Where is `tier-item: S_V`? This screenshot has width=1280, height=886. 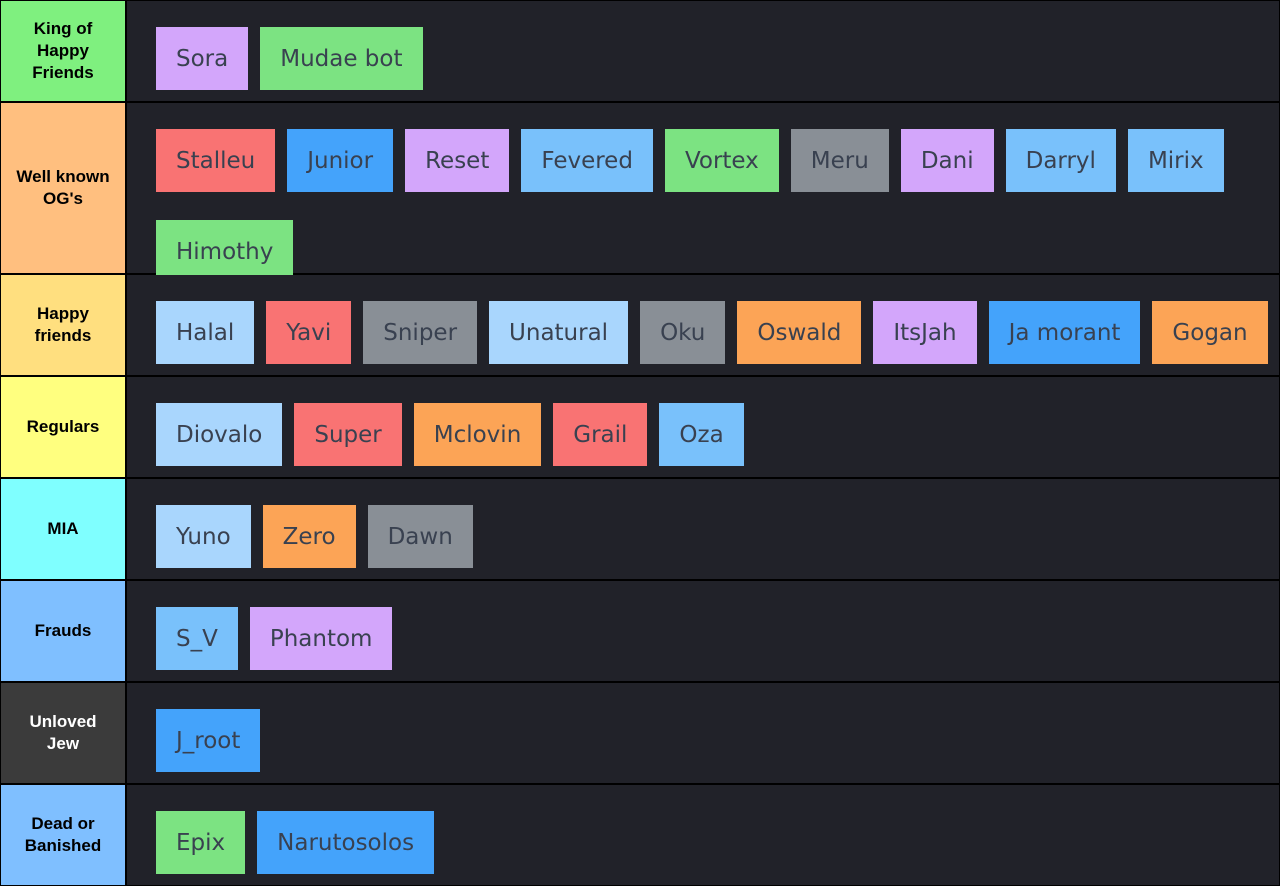 tier-item: S_V is located at coordinates (197, 638).